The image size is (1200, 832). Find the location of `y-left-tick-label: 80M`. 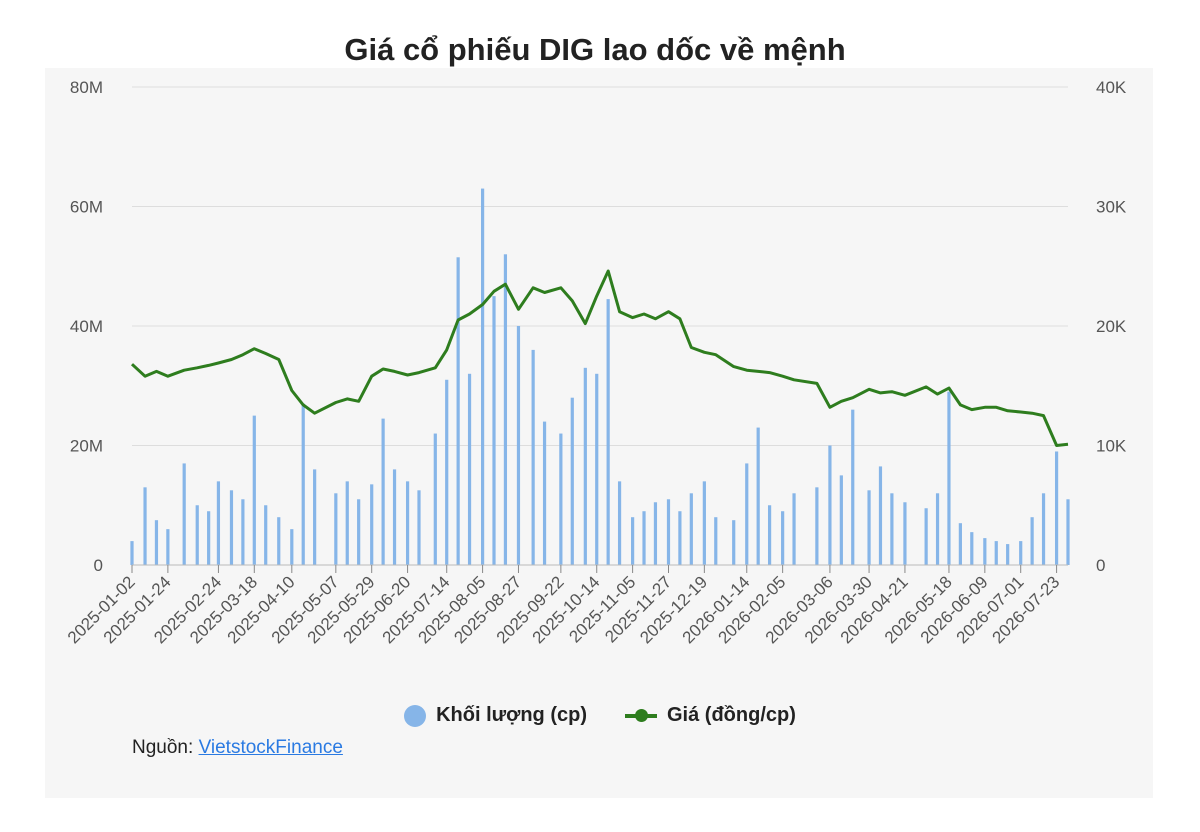

y-left-tick-label: 80M is located at coordinates (86, 87).